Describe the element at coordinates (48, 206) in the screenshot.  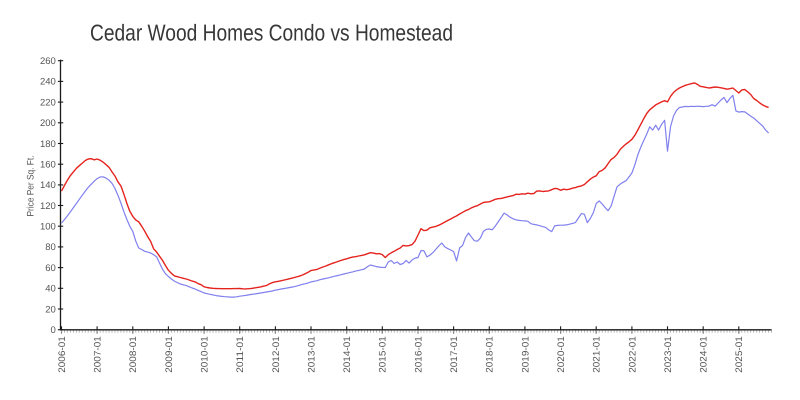
I see `svg-text: 120` at that location.